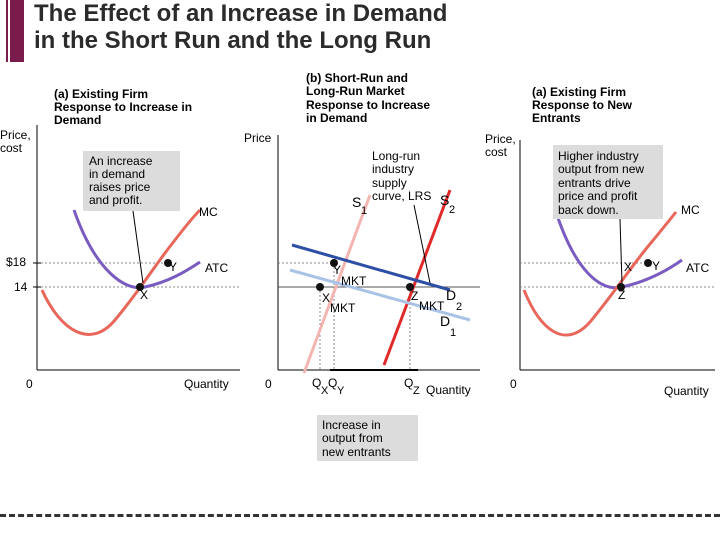 The height and width of the screenshot is (540, 720). What do you see at coordinates (588, 210) in the screenshot?
I see `right-callout-5: back down.` at bounding box center [588, 210].